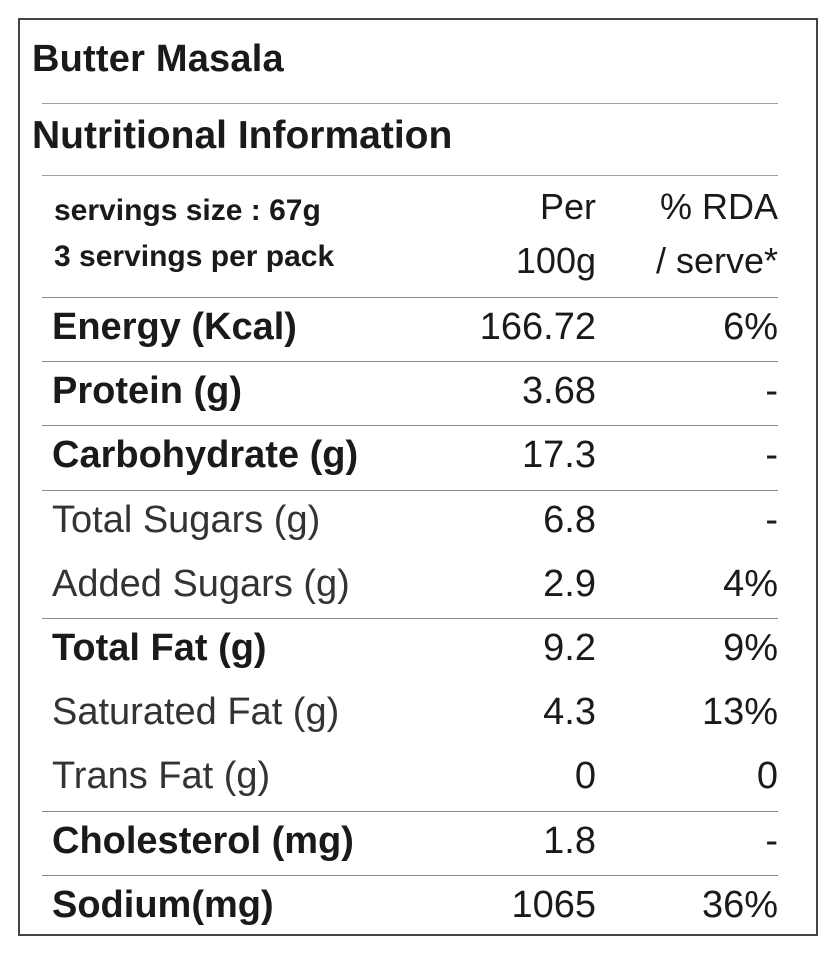  Describe the element at coordinates (158, 59) in the screenshot. I see `product-name: Butter Masala` at that location.